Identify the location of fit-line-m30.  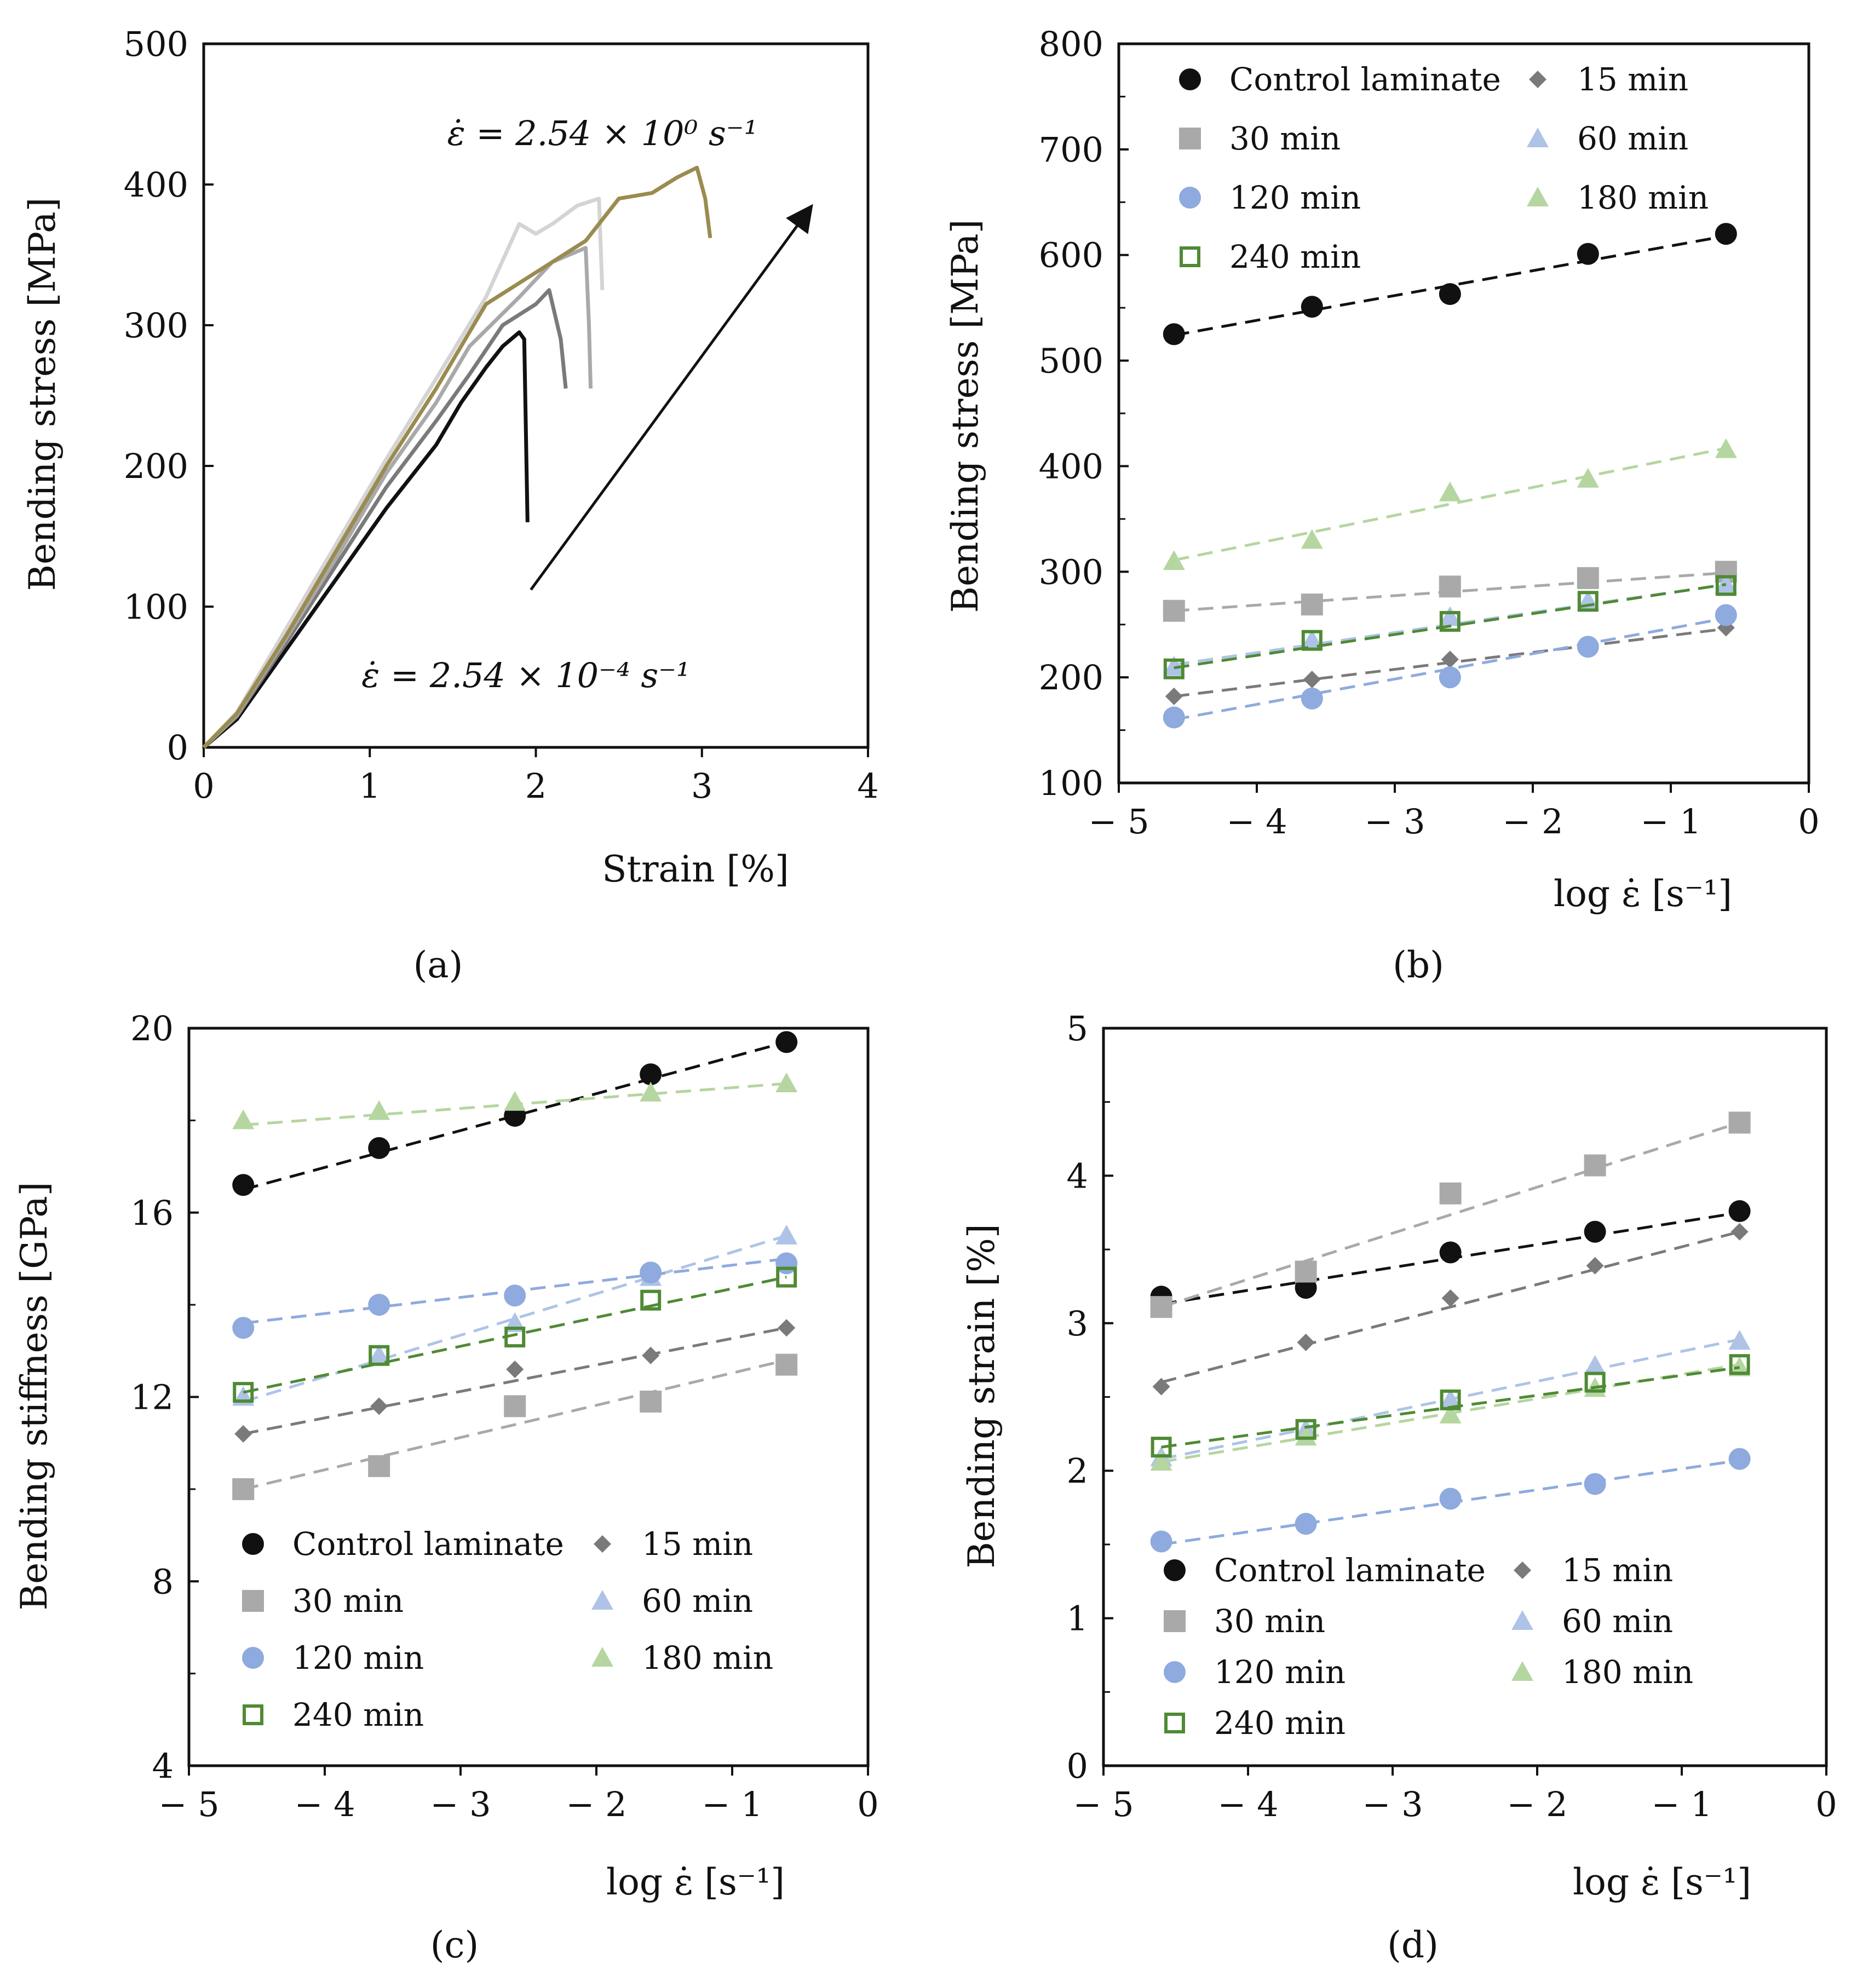
(1450, 1215).